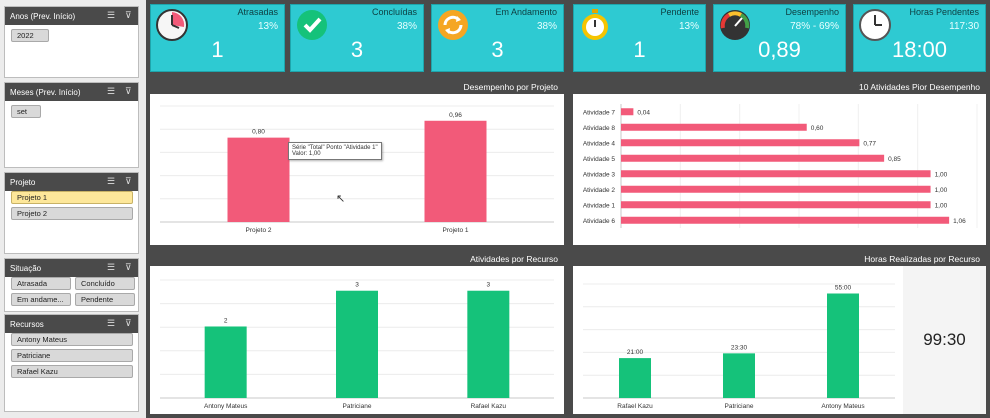 The image size is (990, 418). I want to click on slicer-anos: Anos (Prev. Início) ☰ ⊽ 2022, so click(71, 42).